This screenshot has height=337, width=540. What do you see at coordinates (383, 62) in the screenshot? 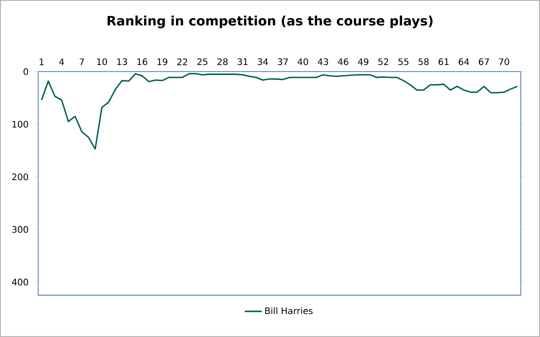
I see `x-tick-label: 52` at bounding box center [383, 62].